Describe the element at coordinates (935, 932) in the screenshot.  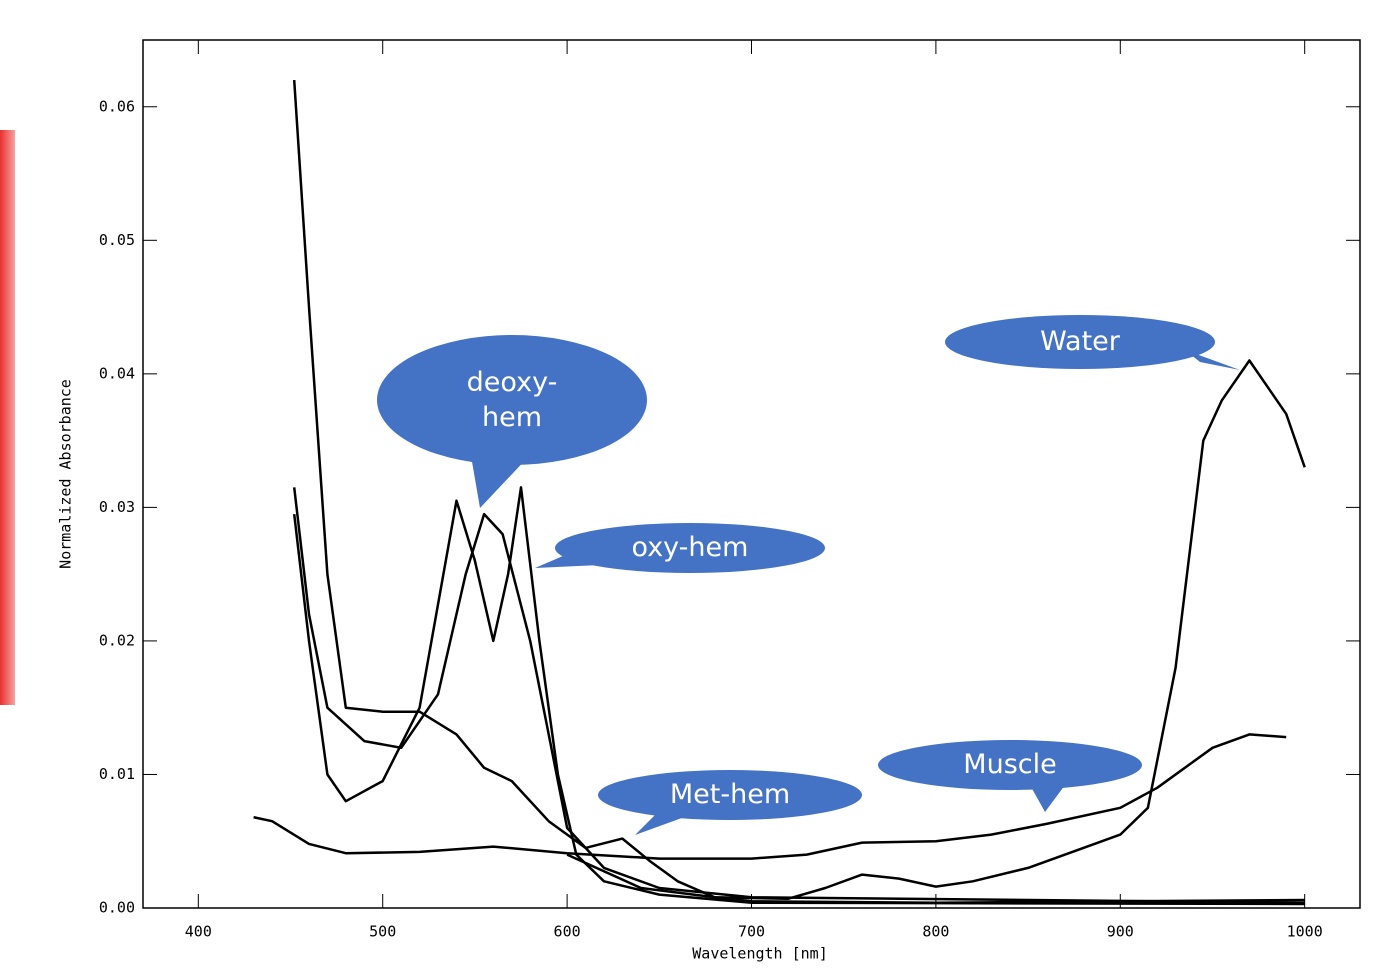
I see `x-tick-label: 800` at that location.